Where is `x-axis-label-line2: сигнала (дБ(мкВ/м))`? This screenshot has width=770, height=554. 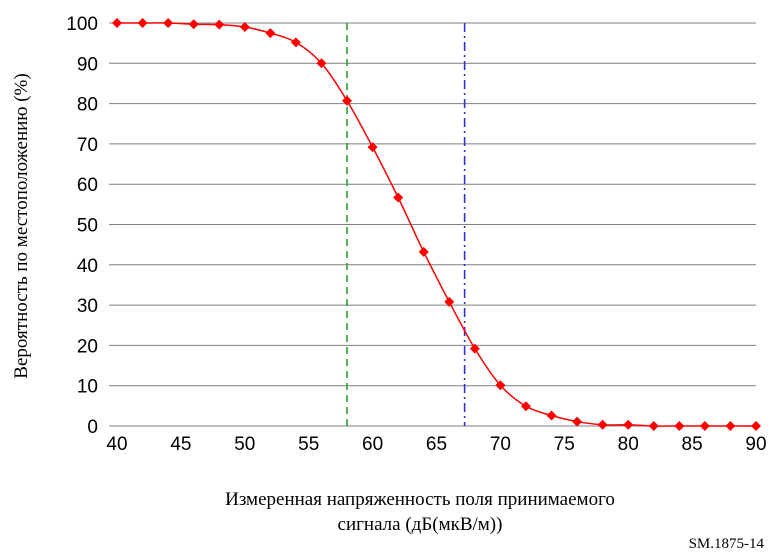 x-axis-label-line2: сигнала (дБ(мкВ/м)) is located at coordinates (420, 524).